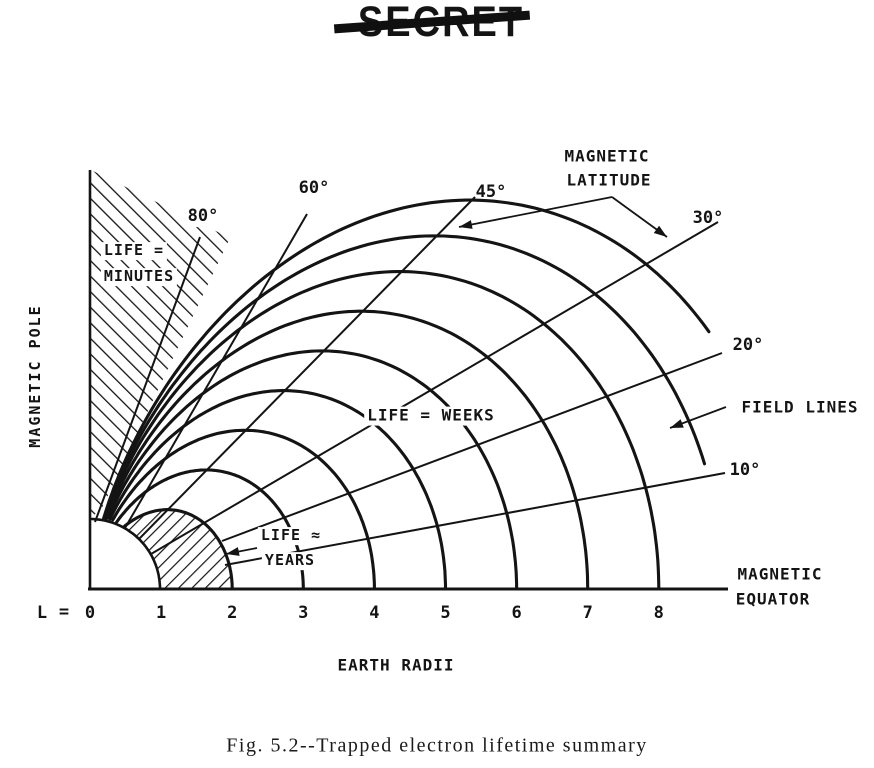 Image resolution: width=874 pixels, height=768 pixels. Describe the element at coordinates (773, 599) in the screenshot. I see `magnetic-equator-label-line2: EQUATOR` at that location.